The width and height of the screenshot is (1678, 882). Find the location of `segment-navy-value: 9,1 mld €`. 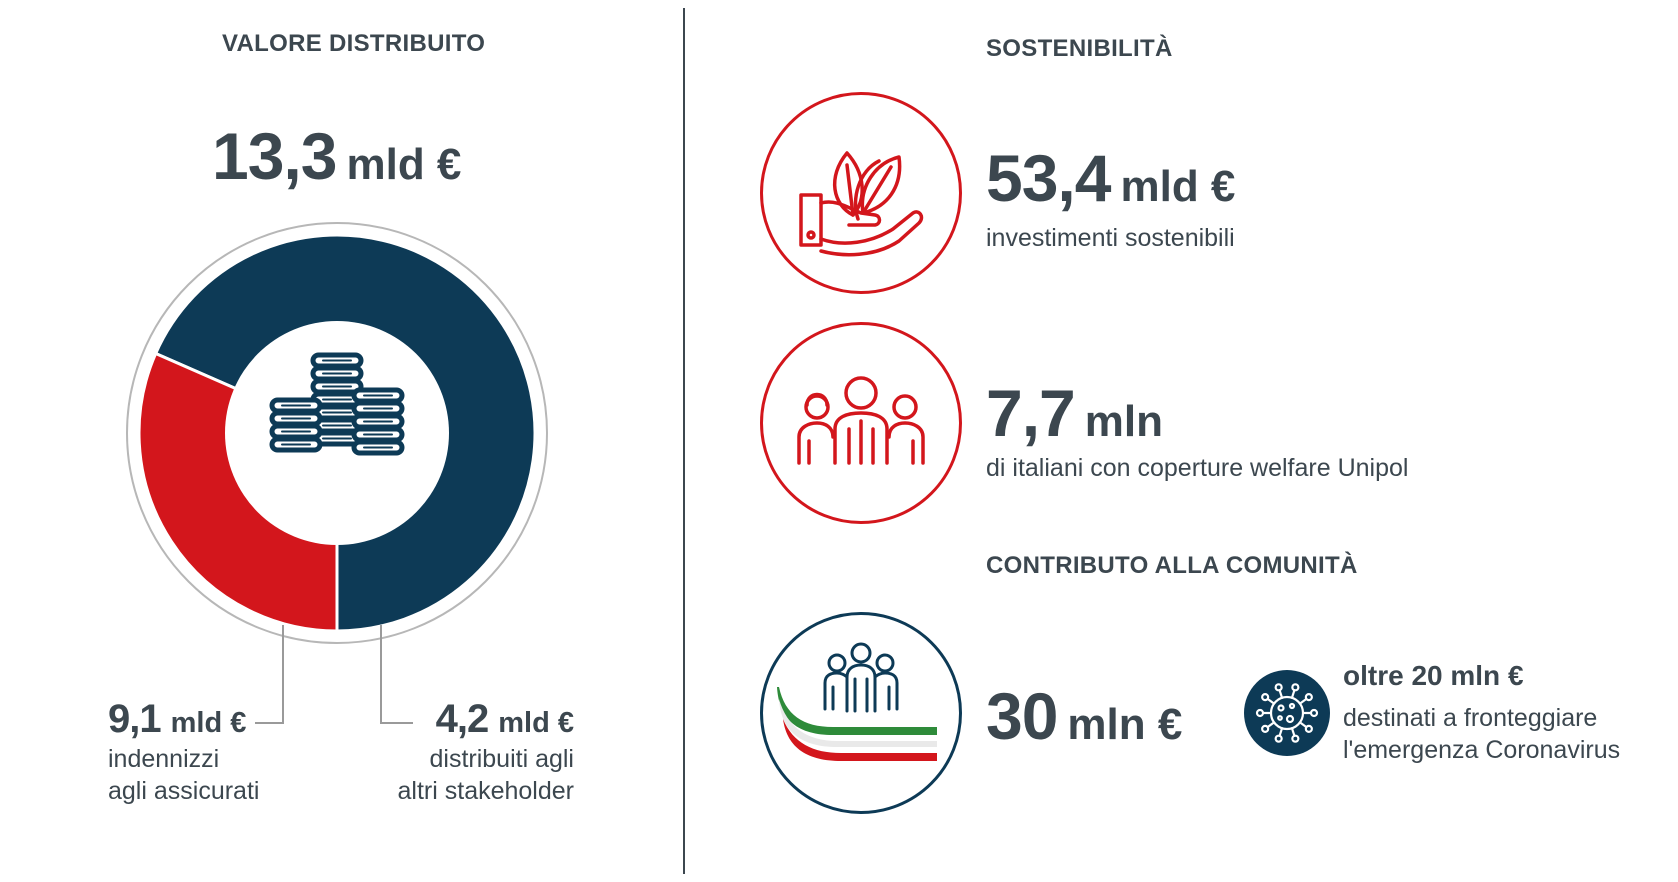

segment-navy-value: 9,1 mld € is located at coordinates (177, 719).